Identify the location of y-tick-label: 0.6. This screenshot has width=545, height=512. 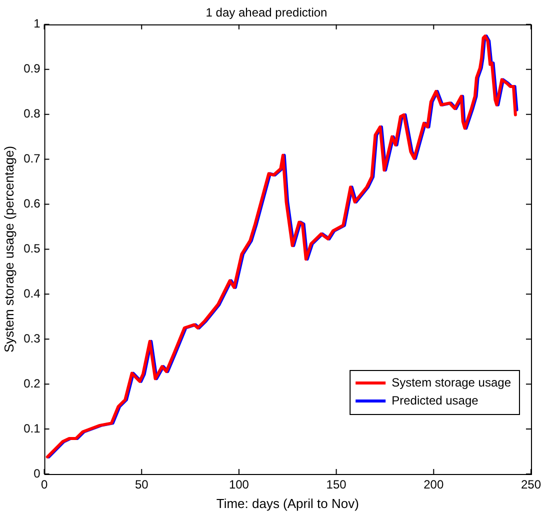
(32, 203).